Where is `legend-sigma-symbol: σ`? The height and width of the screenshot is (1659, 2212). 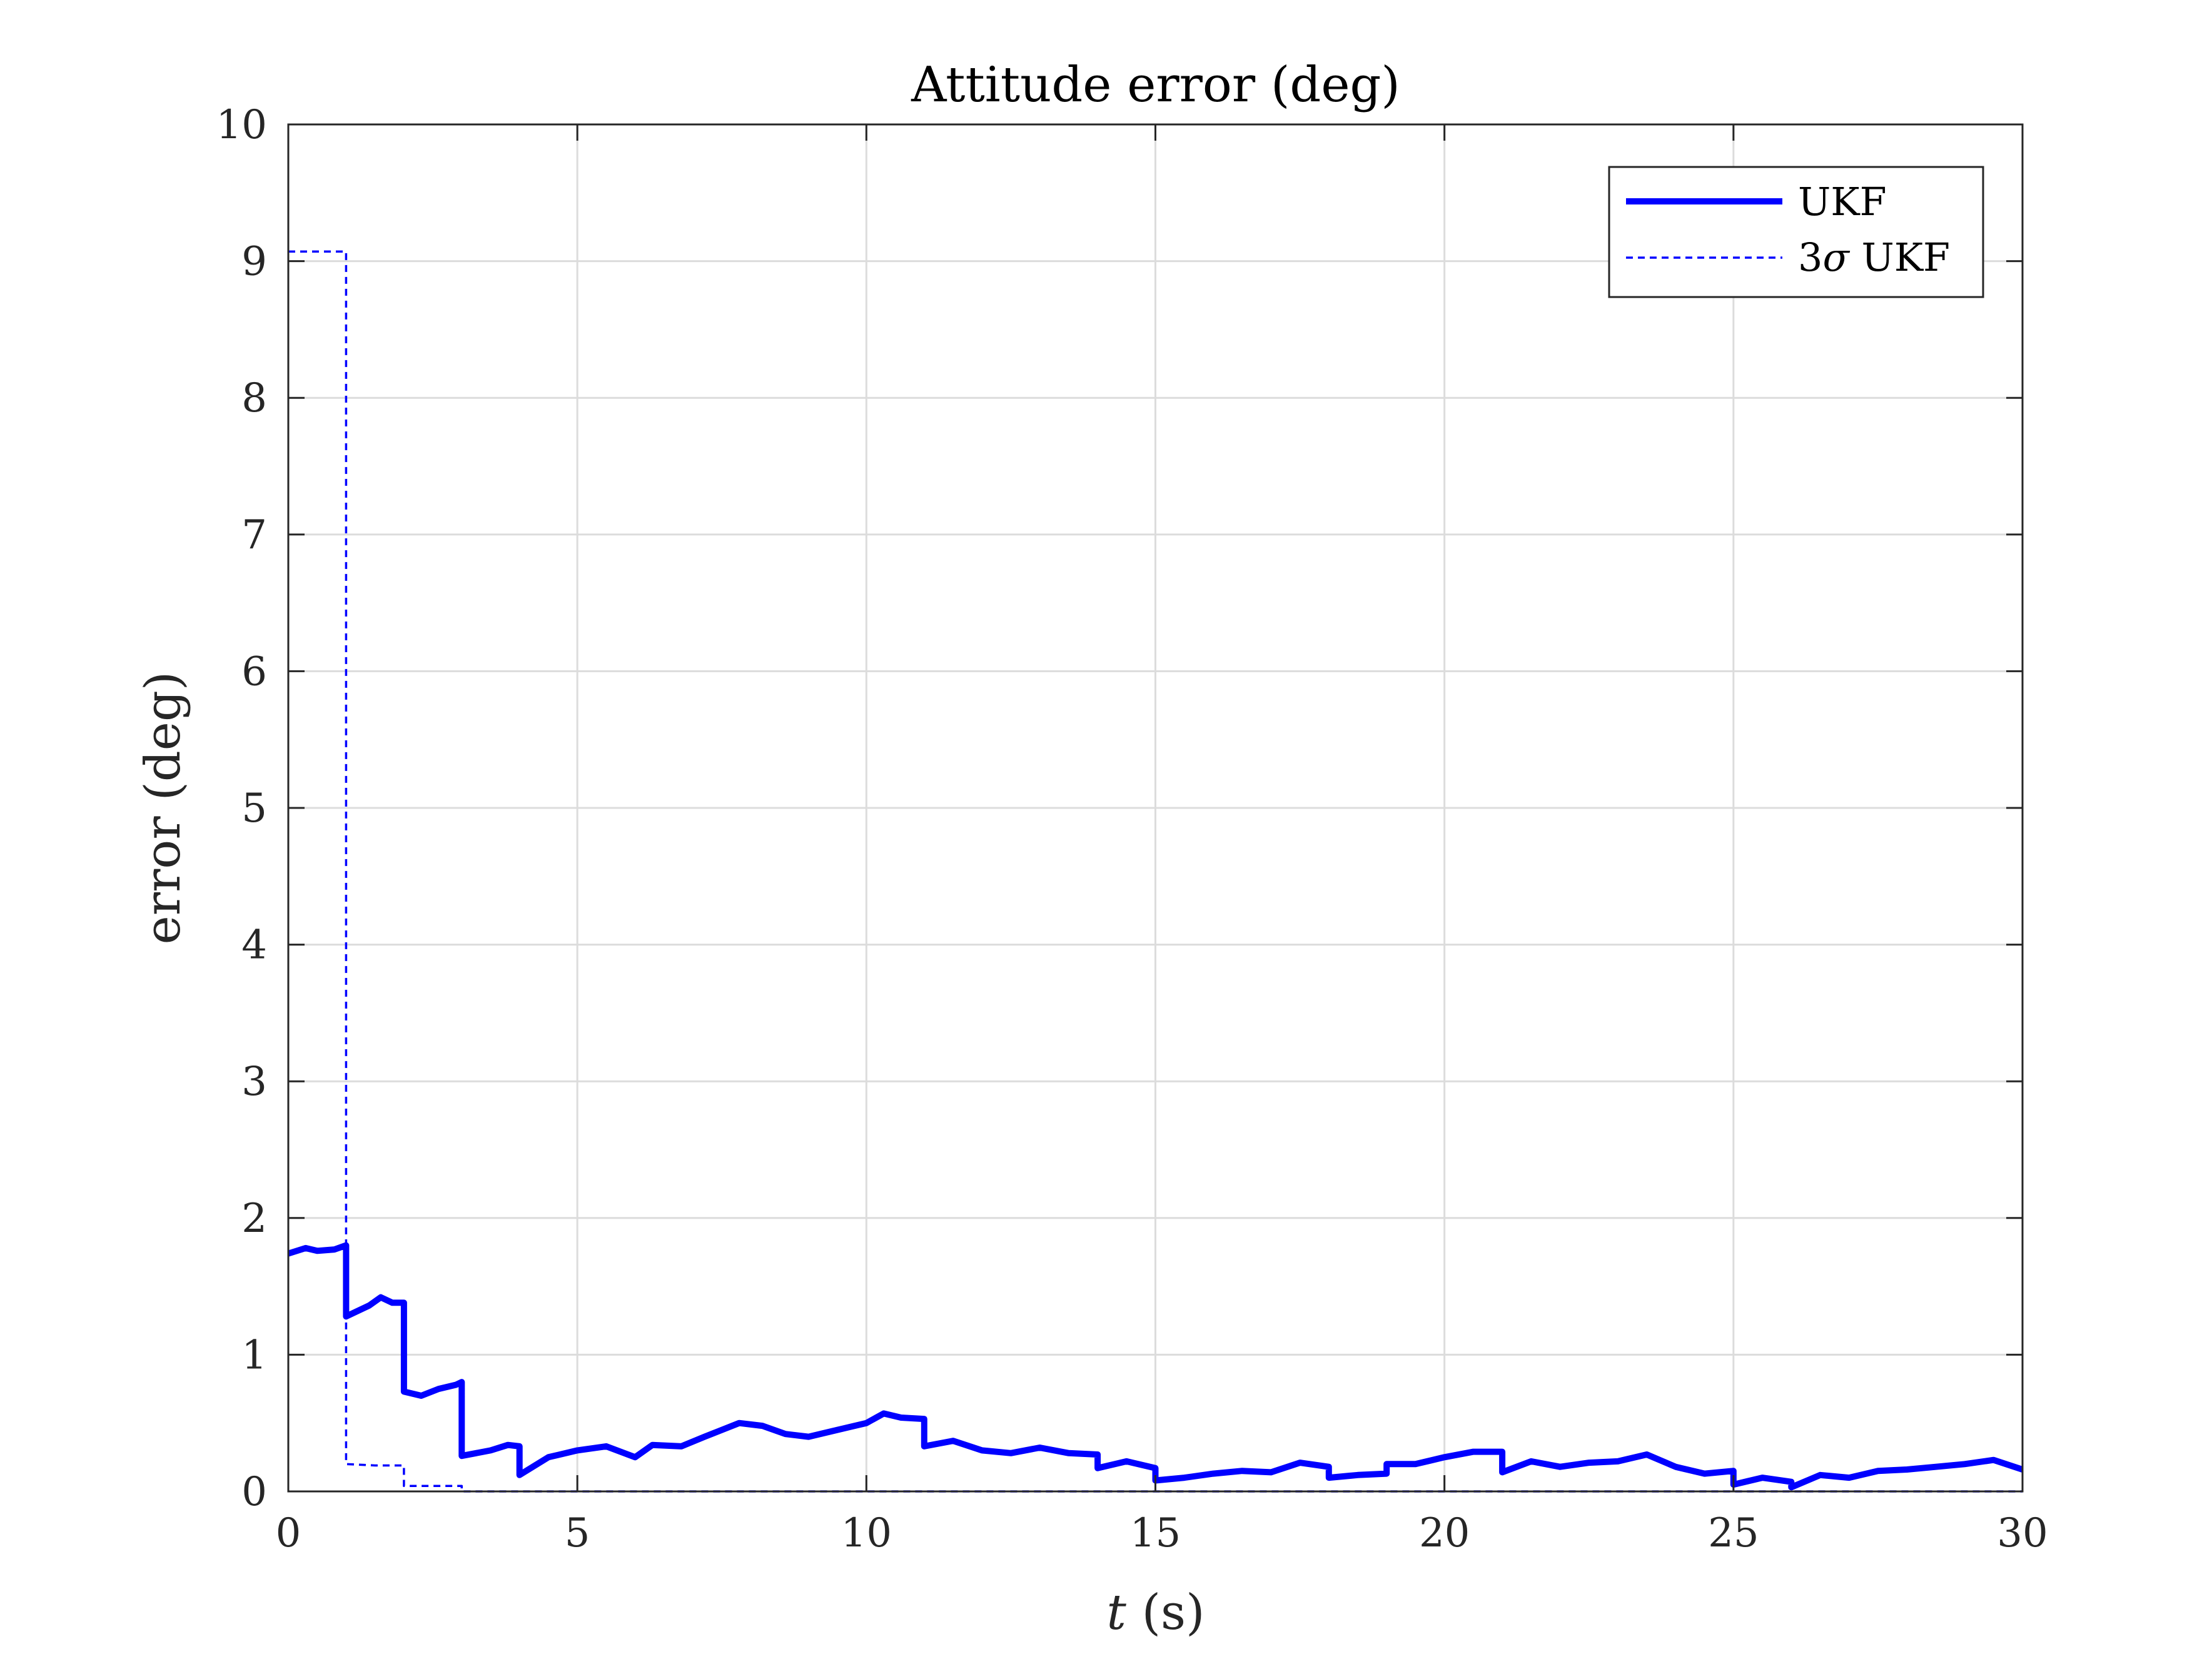 legend-sigma-symbol: σ is located at coordinates (1836, 257).